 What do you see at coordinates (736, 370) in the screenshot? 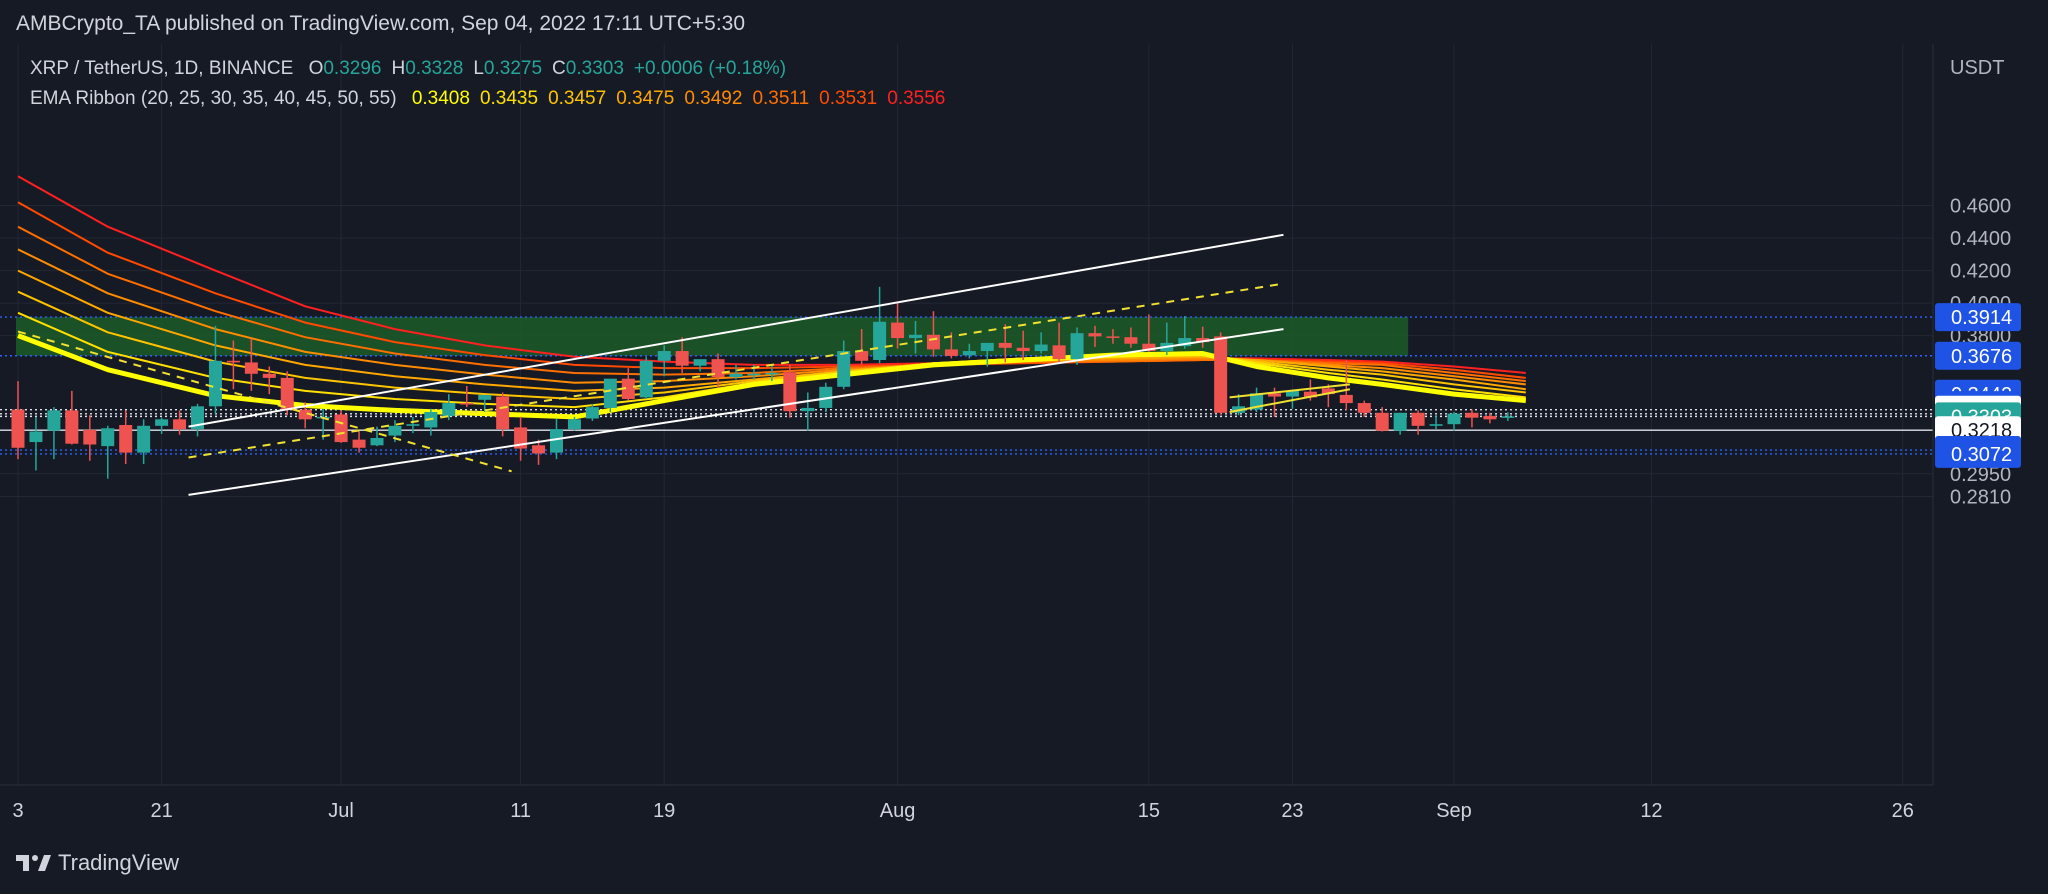
I see `trendline-channel-mid` at bounding box center [736, 370].